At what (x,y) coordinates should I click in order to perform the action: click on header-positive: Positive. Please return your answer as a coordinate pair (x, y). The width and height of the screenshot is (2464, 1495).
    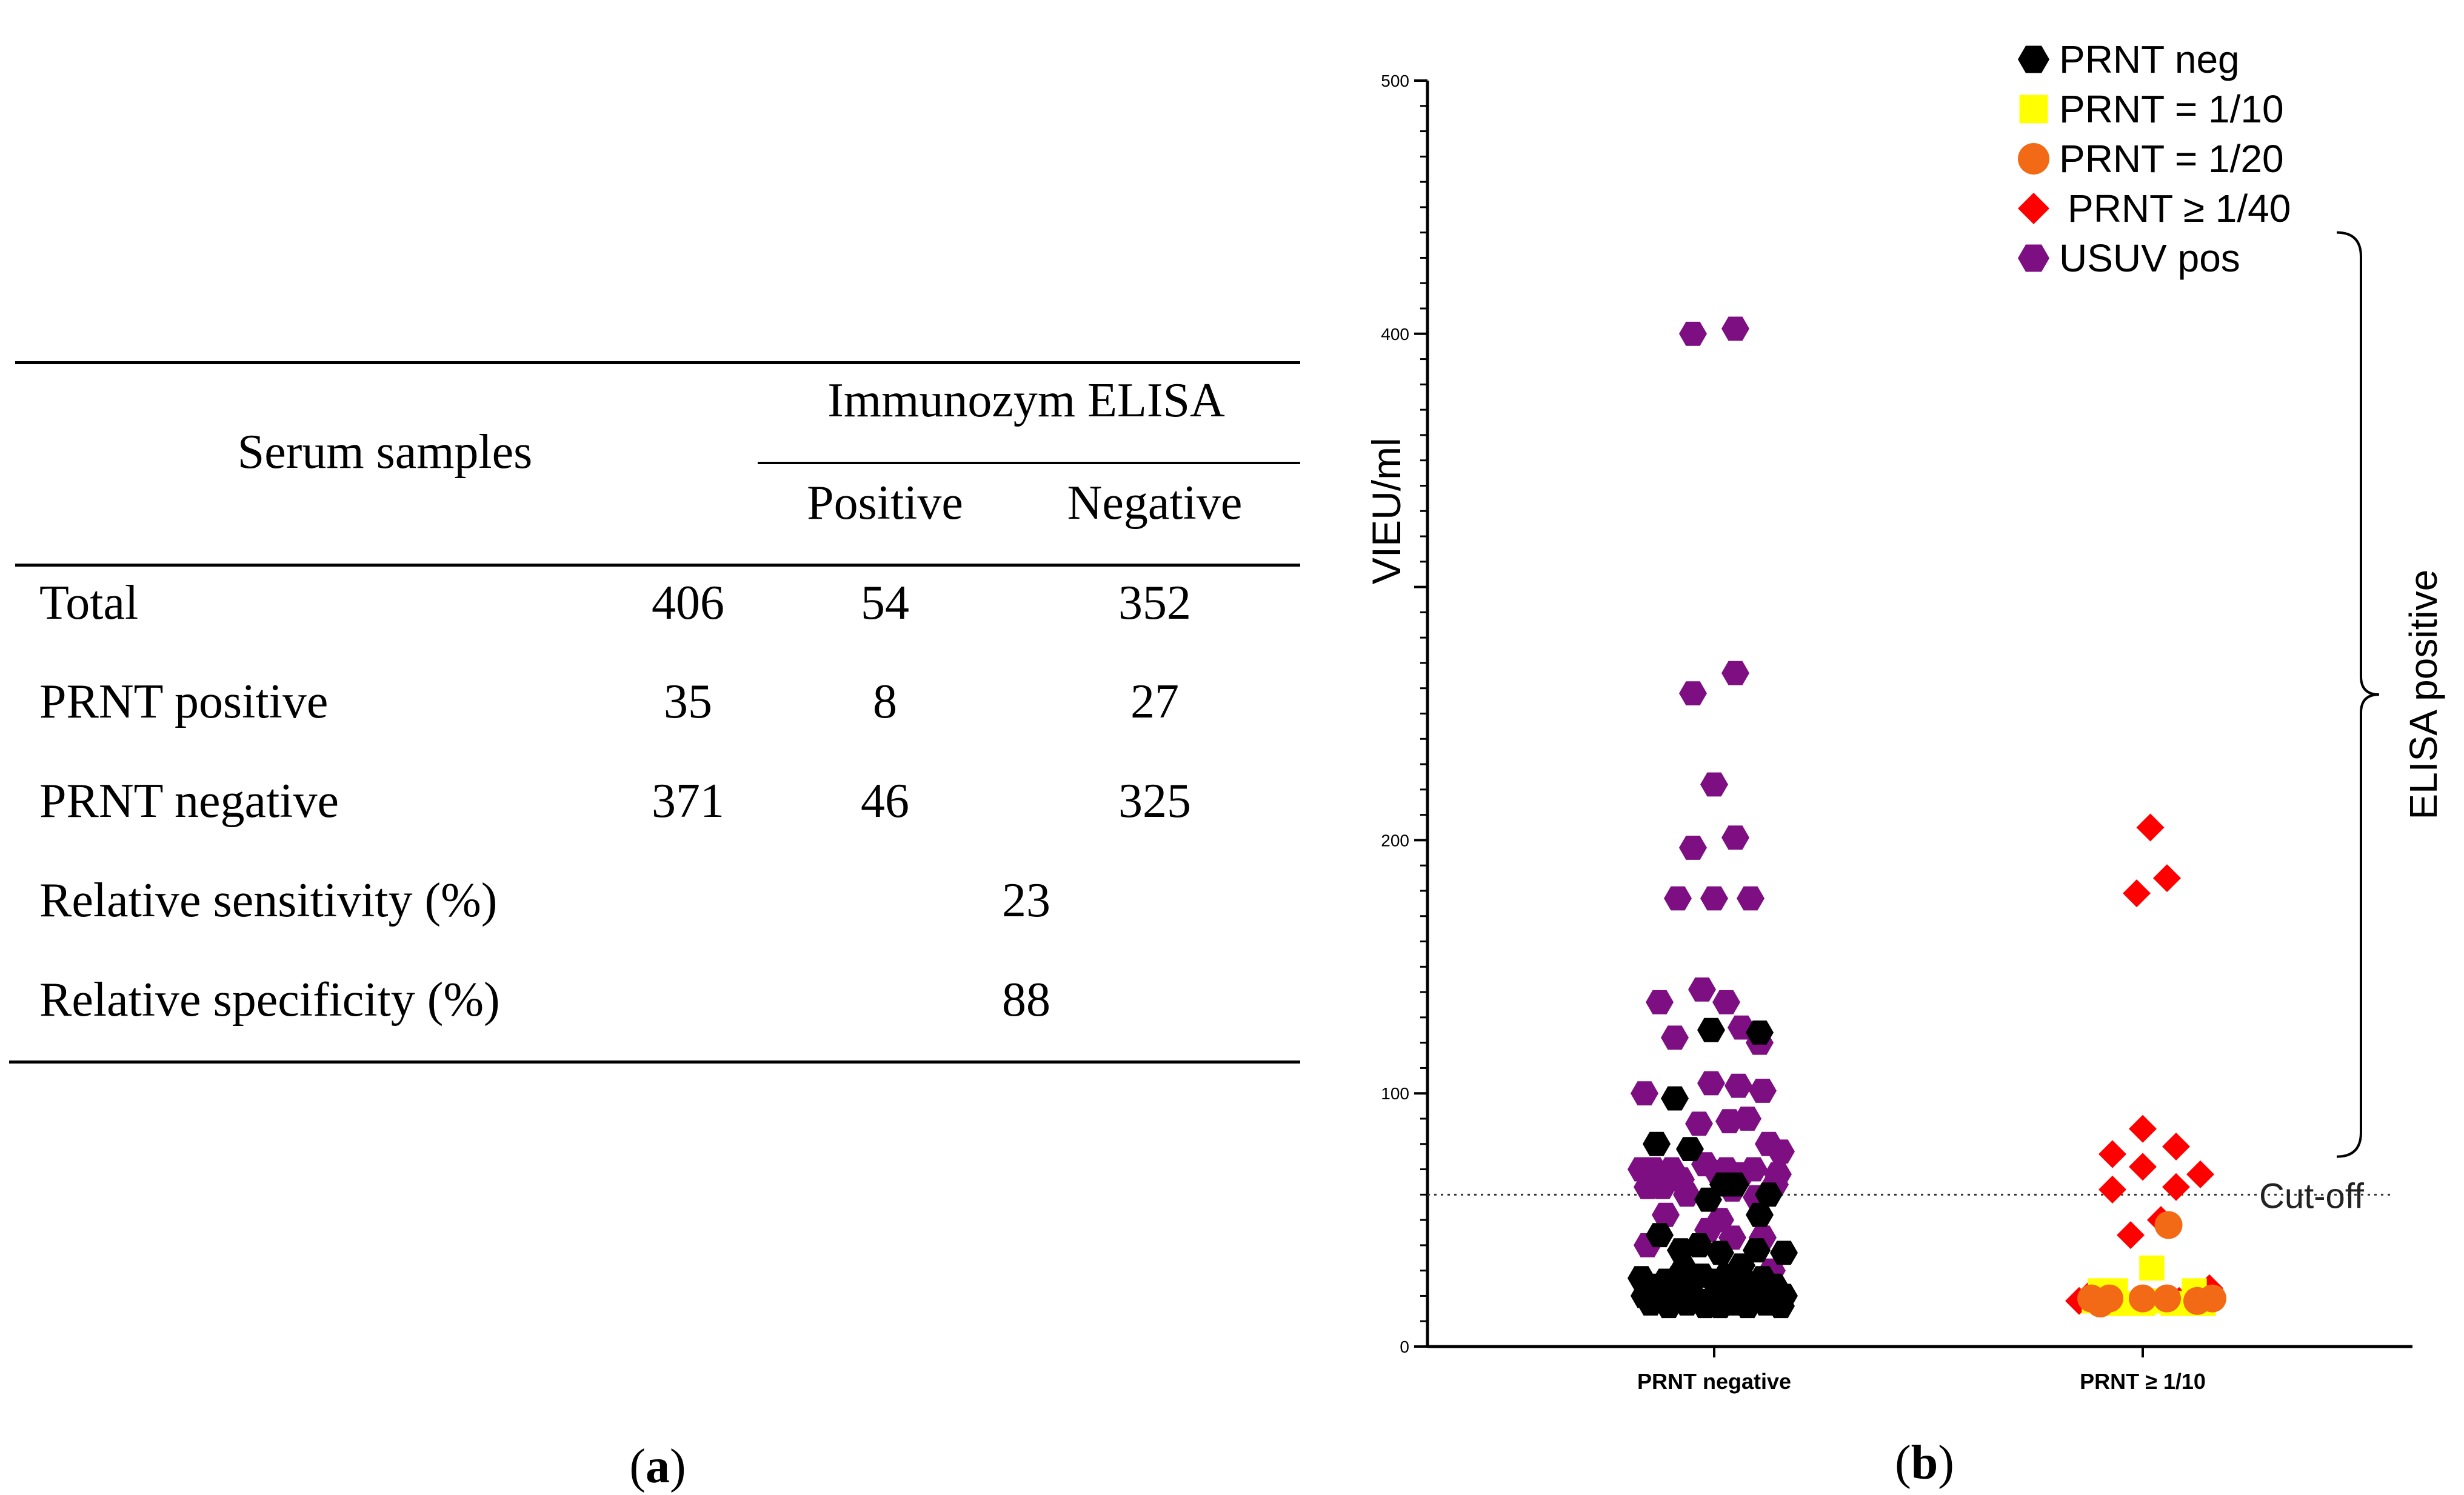
    Looking at the image, I should click on (885, 503).